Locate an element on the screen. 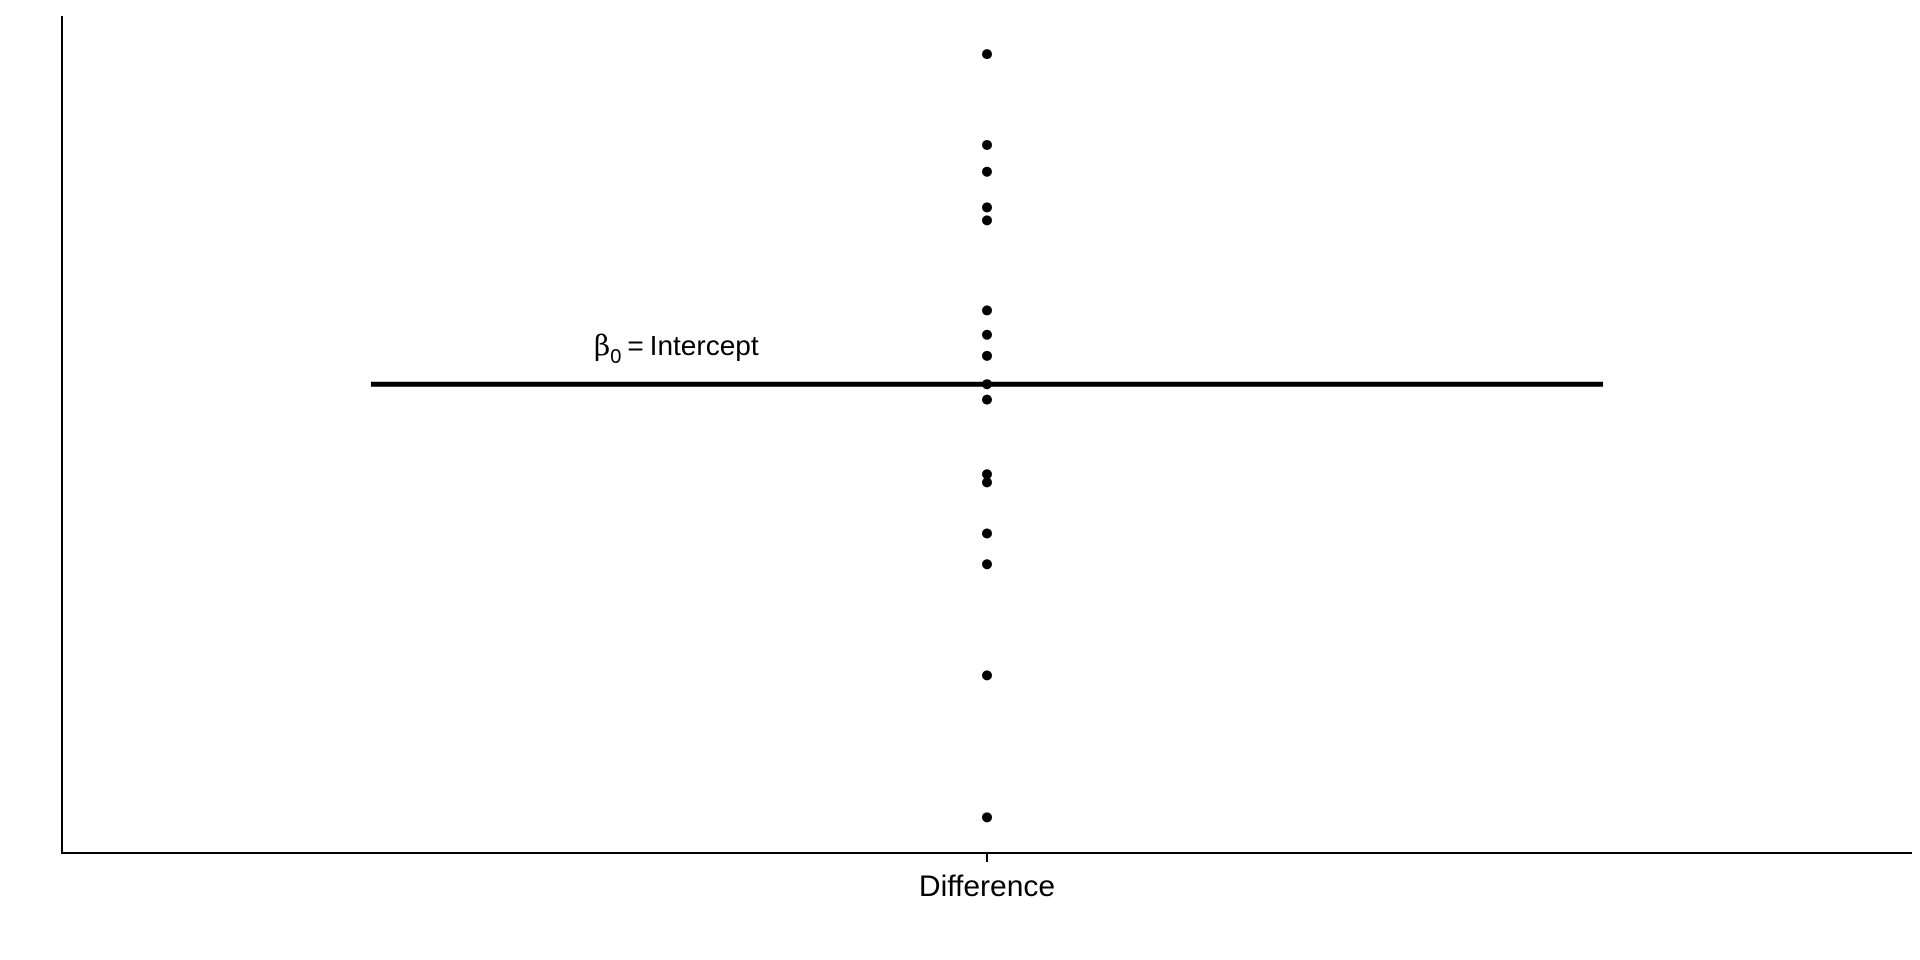 This screenshot has width=1920, height=960. beta-symbol: β is located at coordinates (602, 345).